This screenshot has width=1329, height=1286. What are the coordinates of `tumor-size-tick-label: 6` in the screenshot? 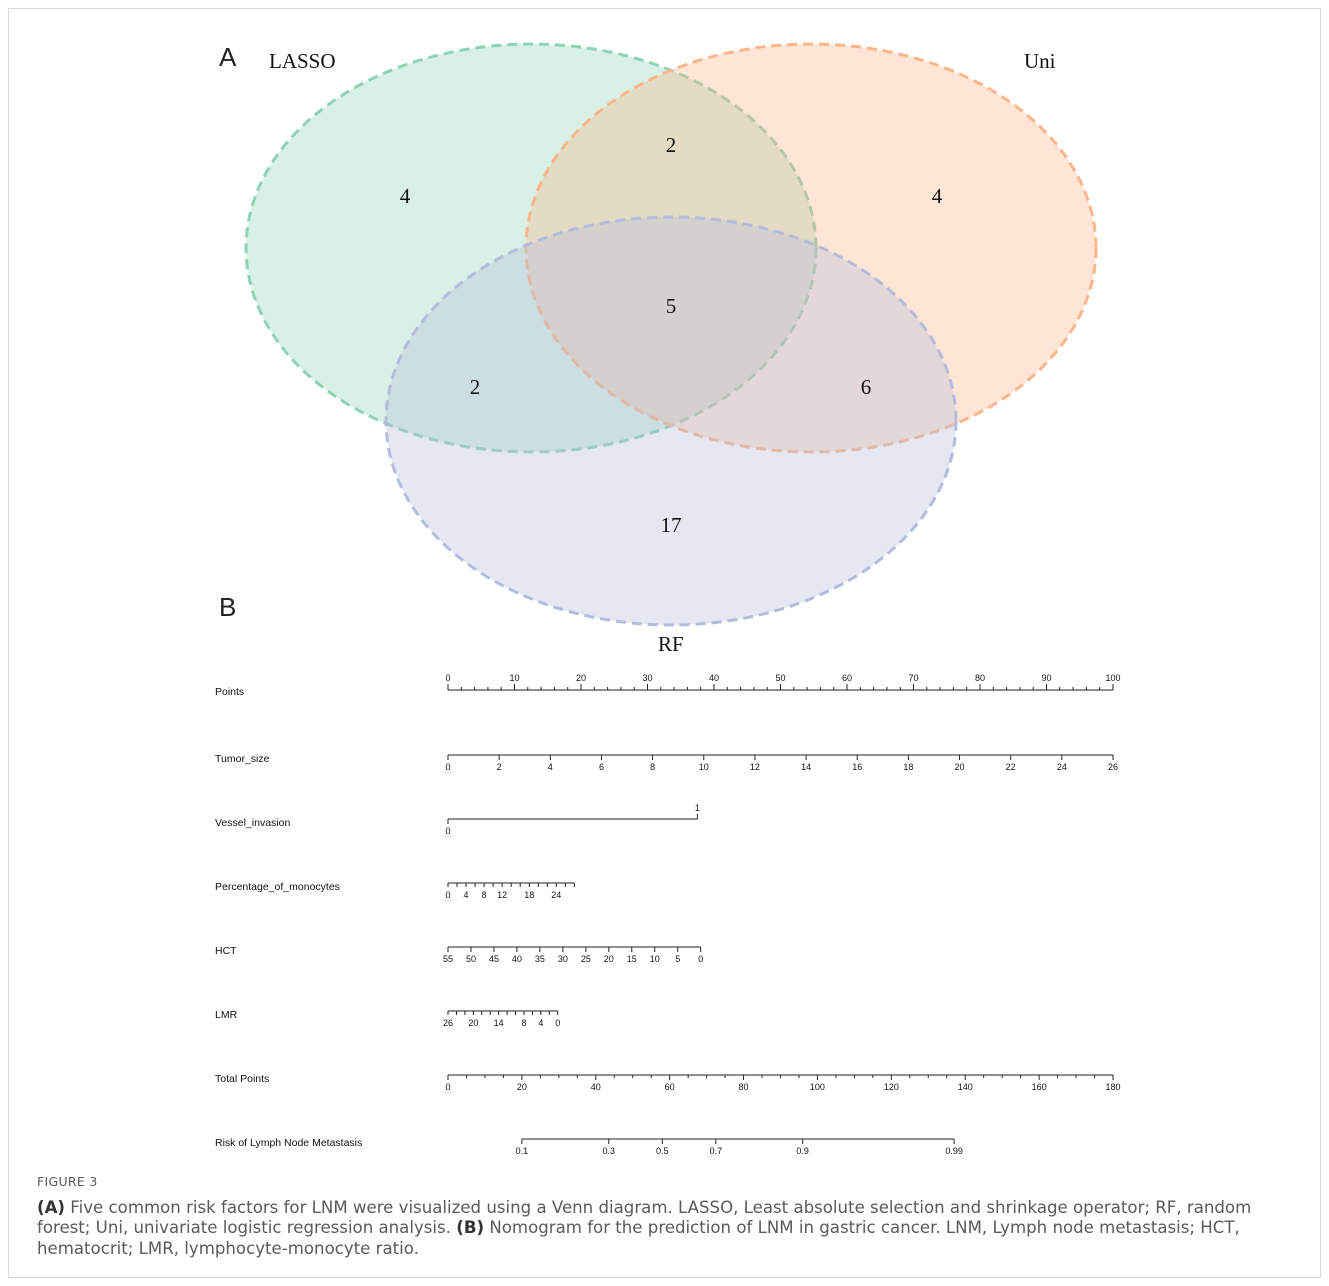 It's located at (601, 767).